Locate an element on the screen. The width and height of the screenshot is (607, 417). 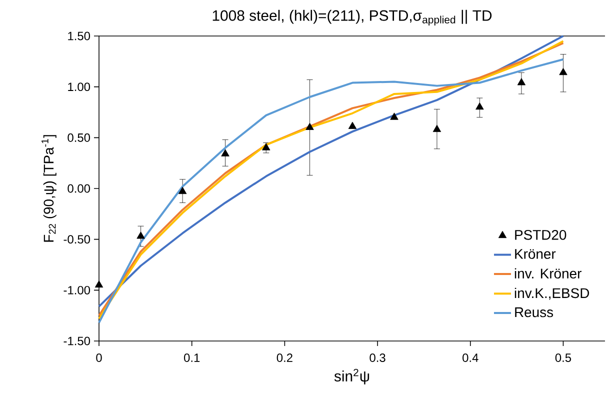
legend-label: Kröner is located at coordinates (535, 254).